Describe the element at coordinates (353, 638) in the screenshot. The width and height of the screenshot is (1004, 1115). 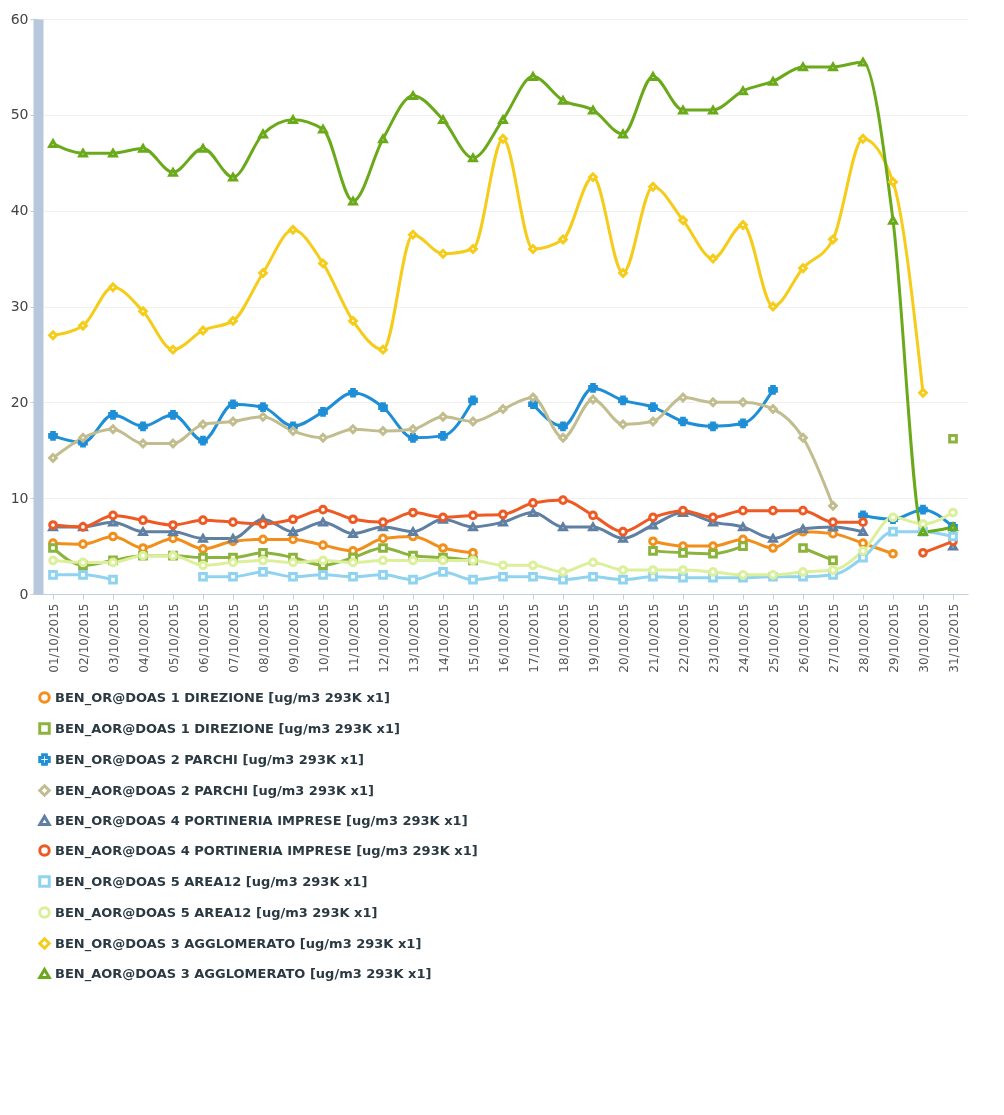
I see `x-tick-label: 11/10/2015` at that location.